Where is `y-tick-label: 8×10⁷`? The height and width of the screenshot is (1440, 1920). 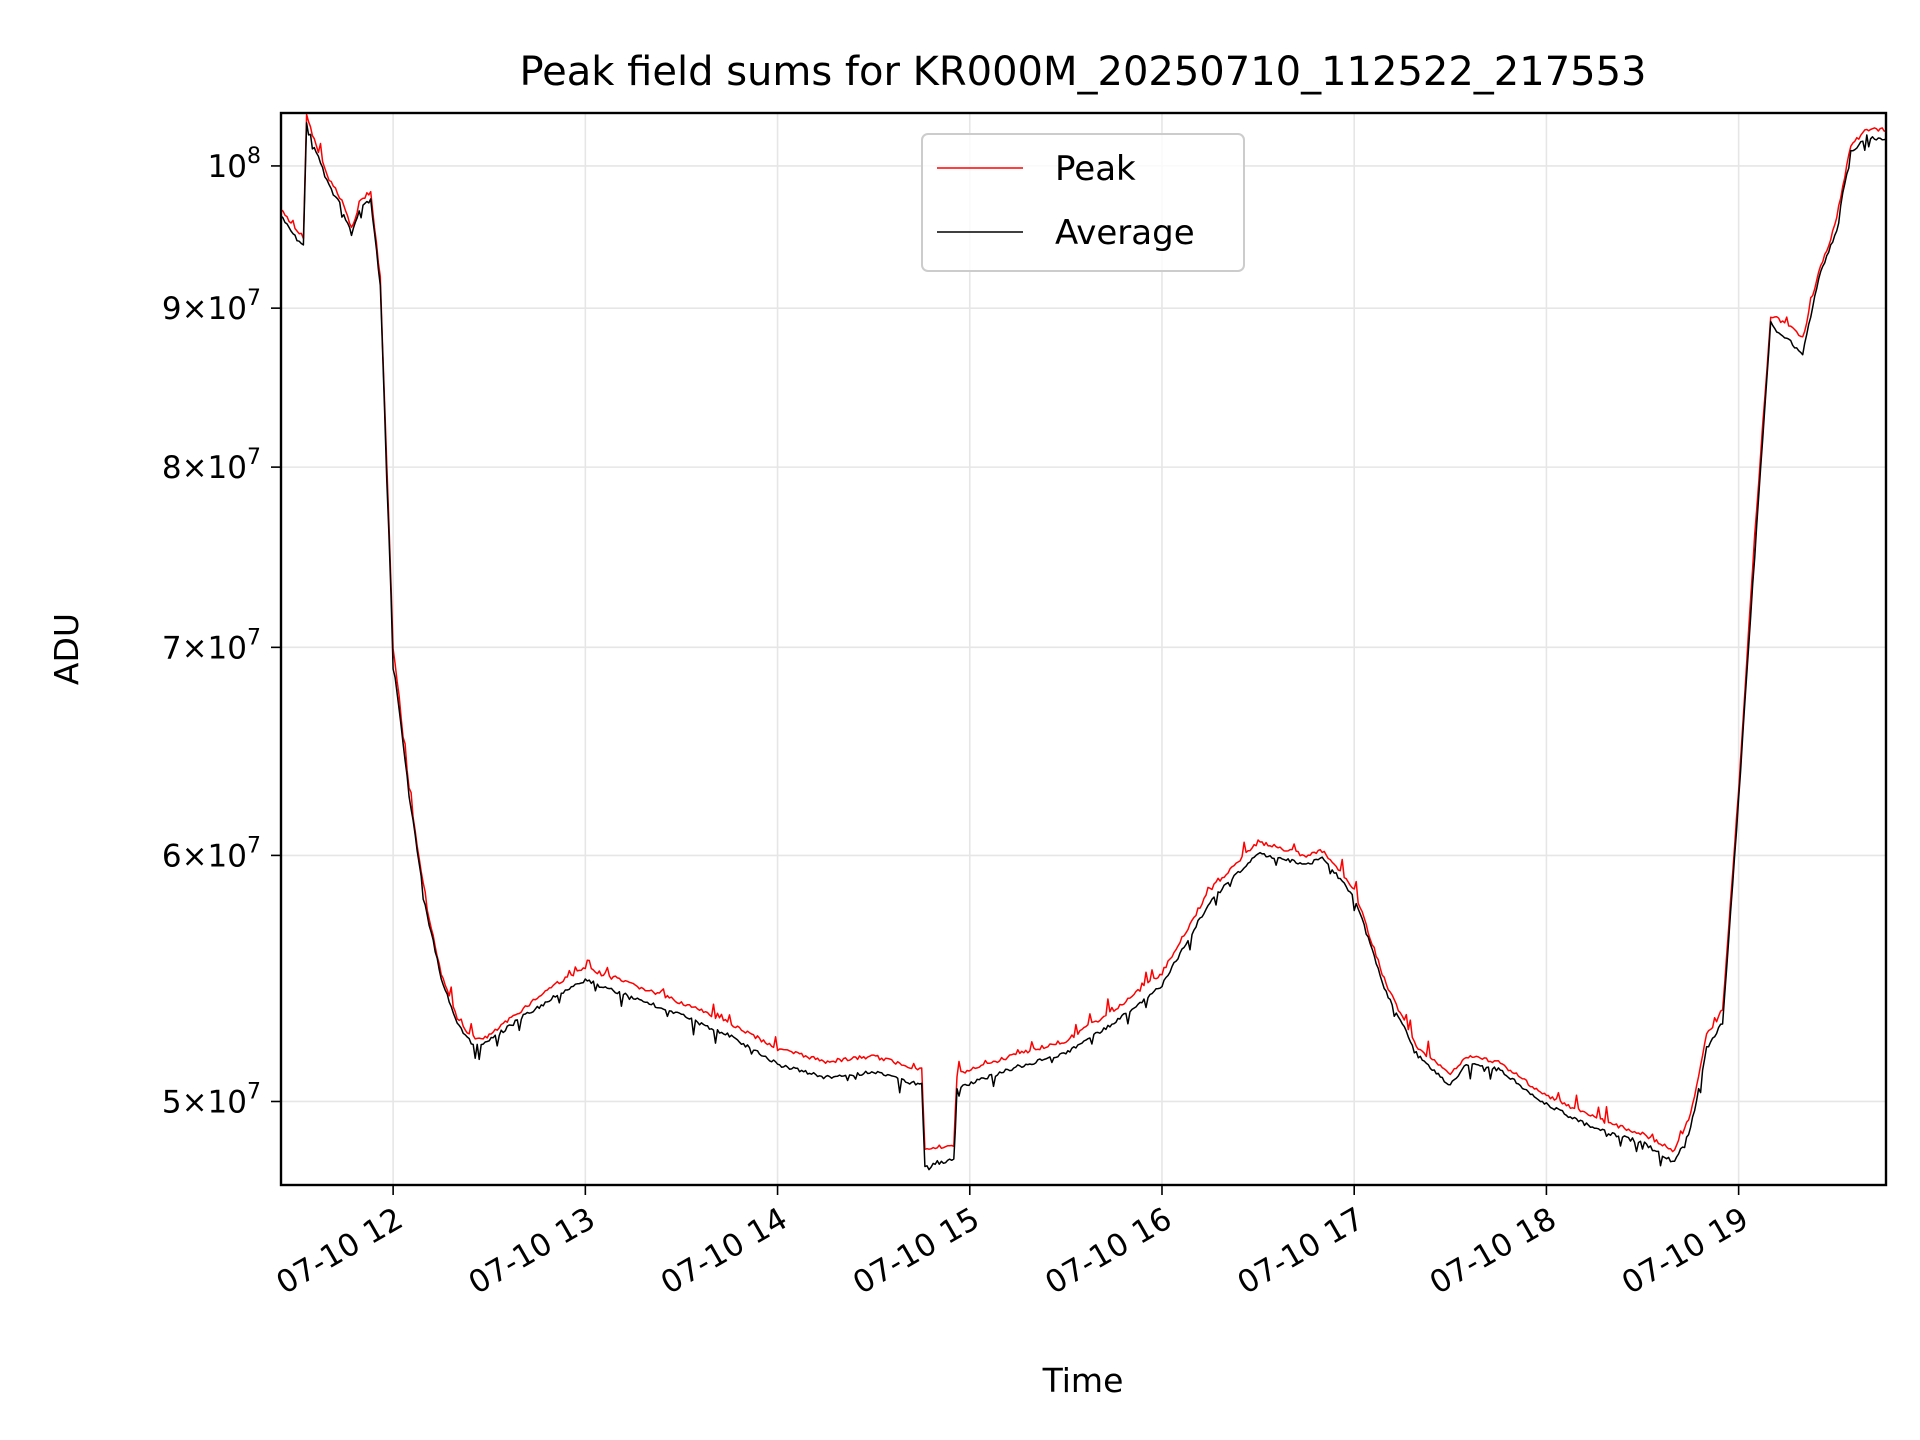
y-tick-label: 8×10⁷ is located at coordinates (211, 465).